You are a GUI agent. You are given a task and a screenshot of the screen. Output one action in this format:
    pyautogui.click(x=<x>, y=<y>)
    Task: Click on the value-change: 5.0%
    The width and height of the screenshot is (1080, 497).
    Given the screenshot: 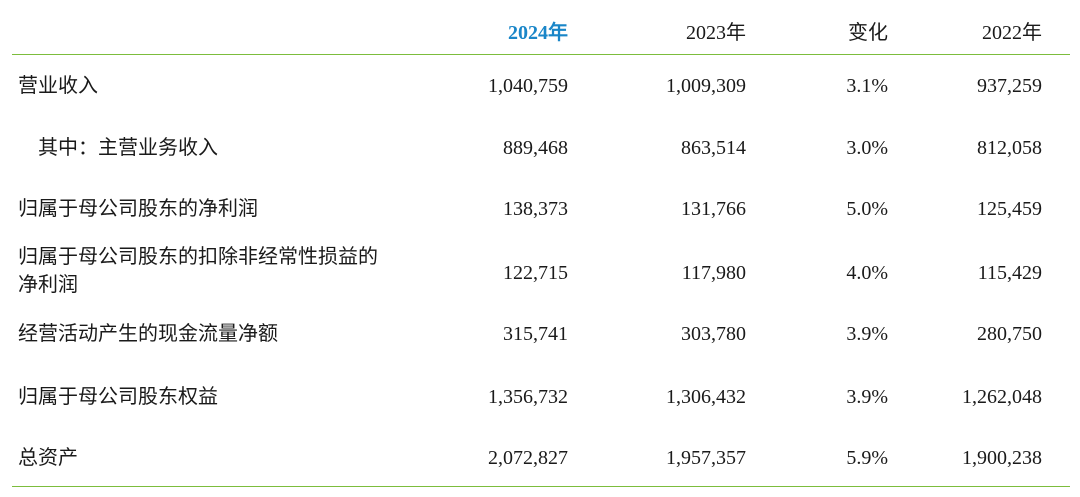 What is the action you would take?
    pyautogui.click(x=867, y=209)
    